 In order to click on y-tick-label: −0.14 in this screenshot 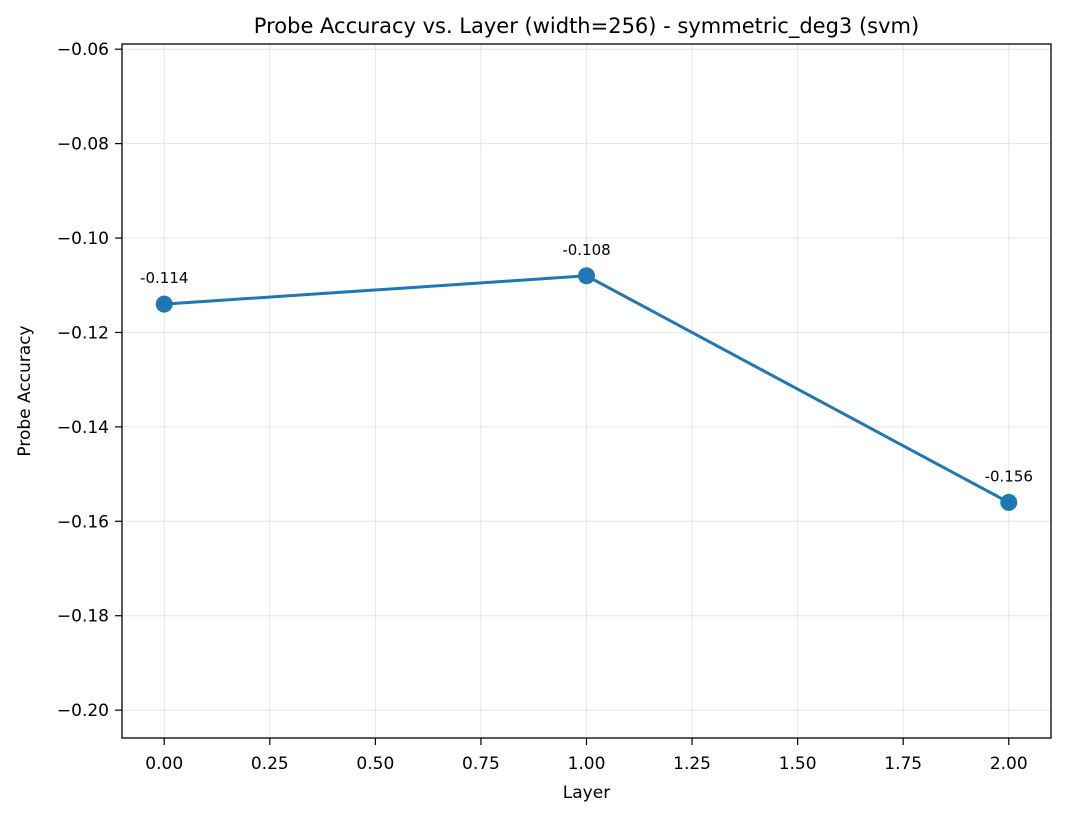, I will do `click(83, 428)`.